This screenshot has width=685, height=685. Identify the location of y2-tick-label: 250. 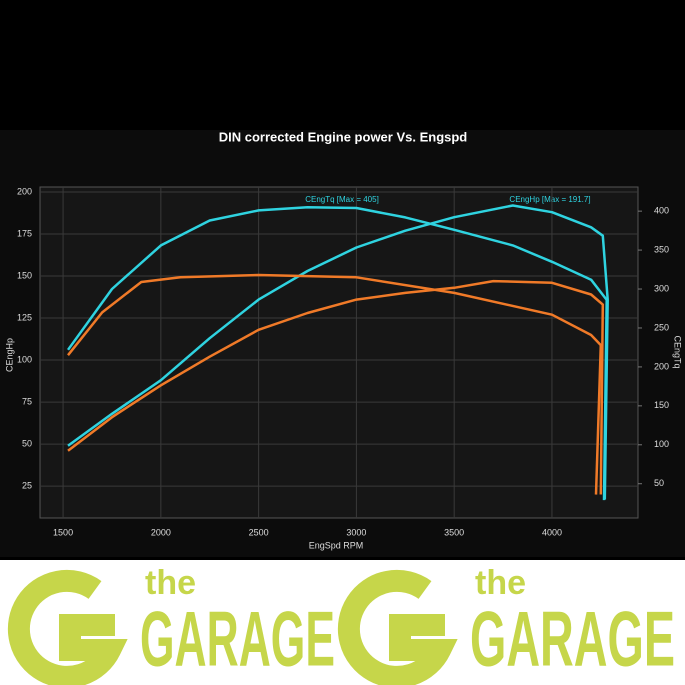
(661, 327).